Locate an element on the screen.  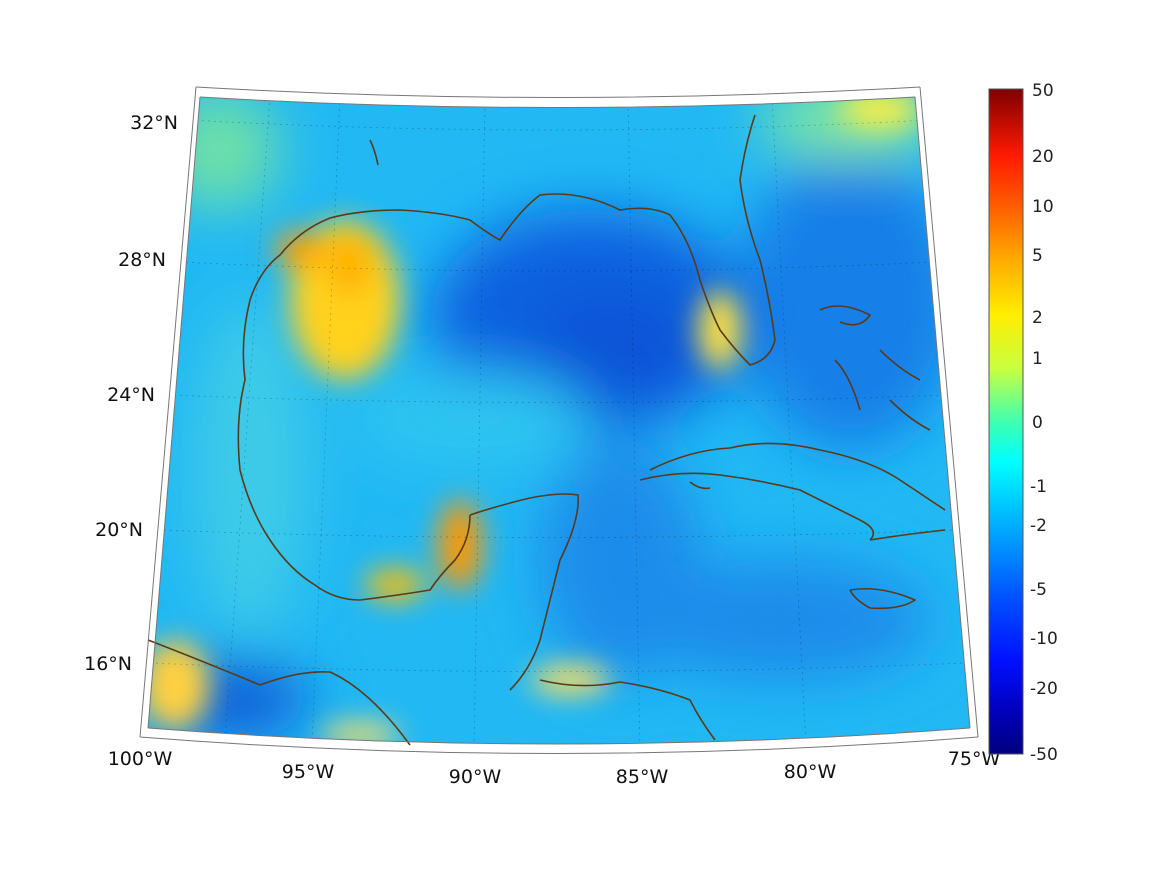
colorbar-tick-label: -1 is located at coordinates (1038, 487).